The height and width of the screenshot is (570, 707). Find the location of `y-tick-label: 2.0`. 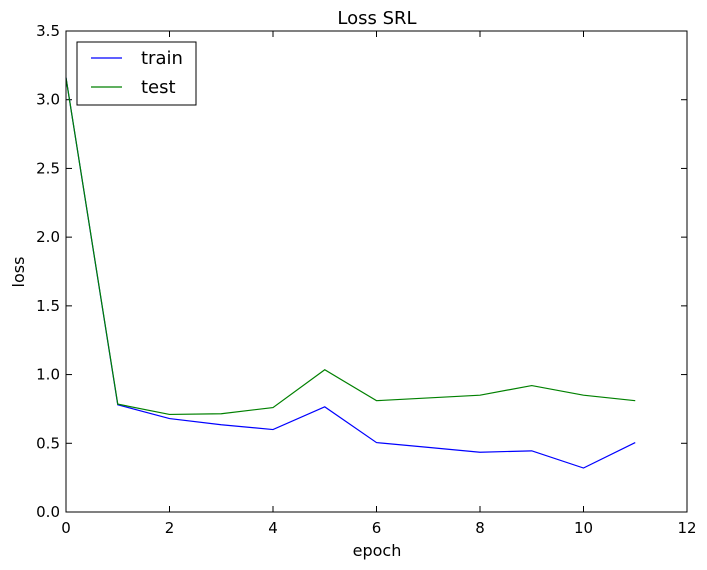

y-tick-label: 2.0 is located at coordinates (48, 237).